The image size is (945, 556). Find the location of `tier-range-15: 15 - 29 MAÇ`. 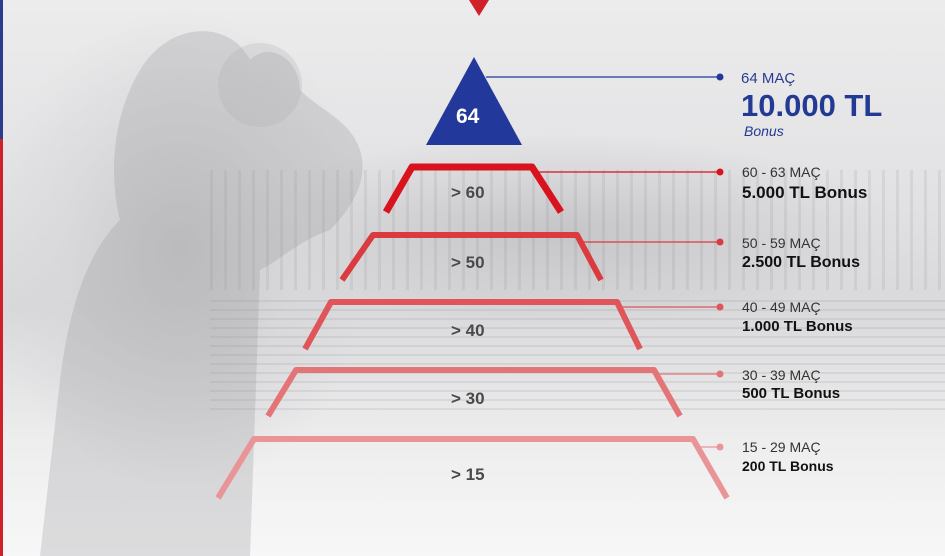

tier-range-15: 15 - 29 MAÇ is located at coordinates (781, 447).